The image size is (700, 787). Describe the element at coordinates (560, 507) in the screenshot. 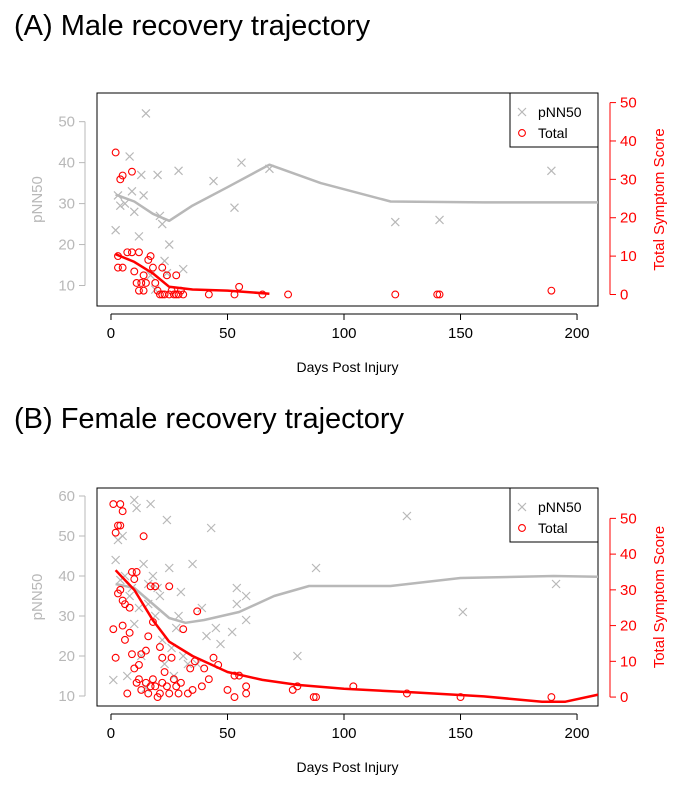

I see `chart-1-legend-pnn50-label: pNN50` at that location.